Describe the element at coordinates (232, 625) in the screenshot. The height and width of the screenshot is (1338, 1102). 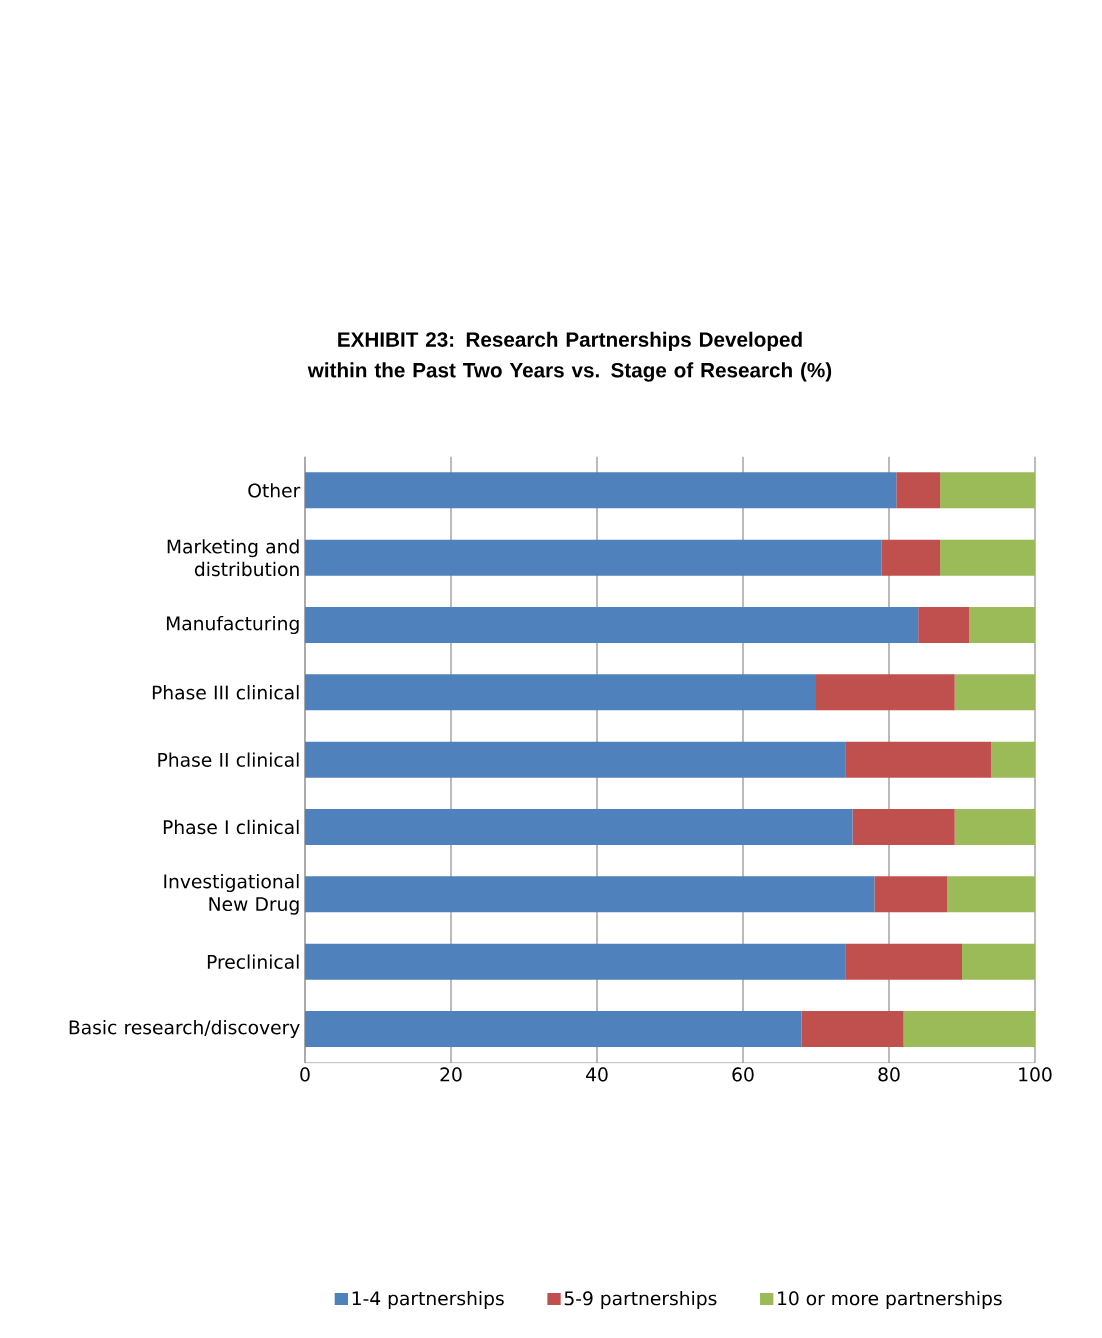
I see `y-tick-label: Manufacturing` at that location.